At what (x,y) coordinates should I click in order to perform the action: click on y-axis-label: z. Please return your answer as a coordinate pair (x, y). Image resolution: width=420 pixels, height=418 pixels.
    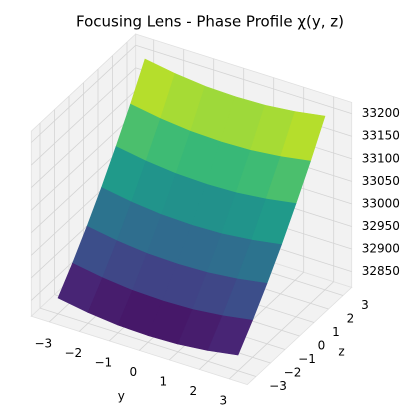
    Looking at the image, I should click on (341, 352).